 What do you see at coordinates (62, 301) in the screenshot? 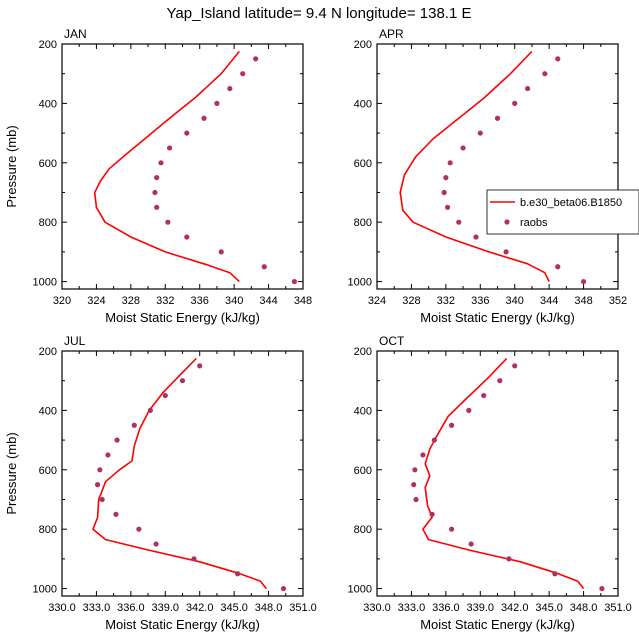
I see `x-tick-label: 320` at bounding box center [62, 301].